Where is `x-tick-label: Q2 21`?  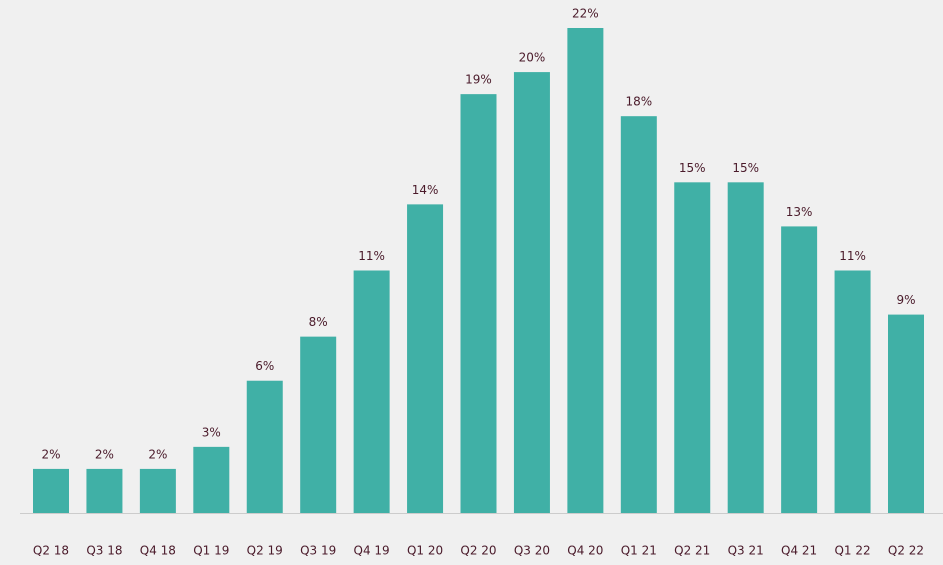
x-tick-label: Q2 21 is located at coordinates (692, 551).